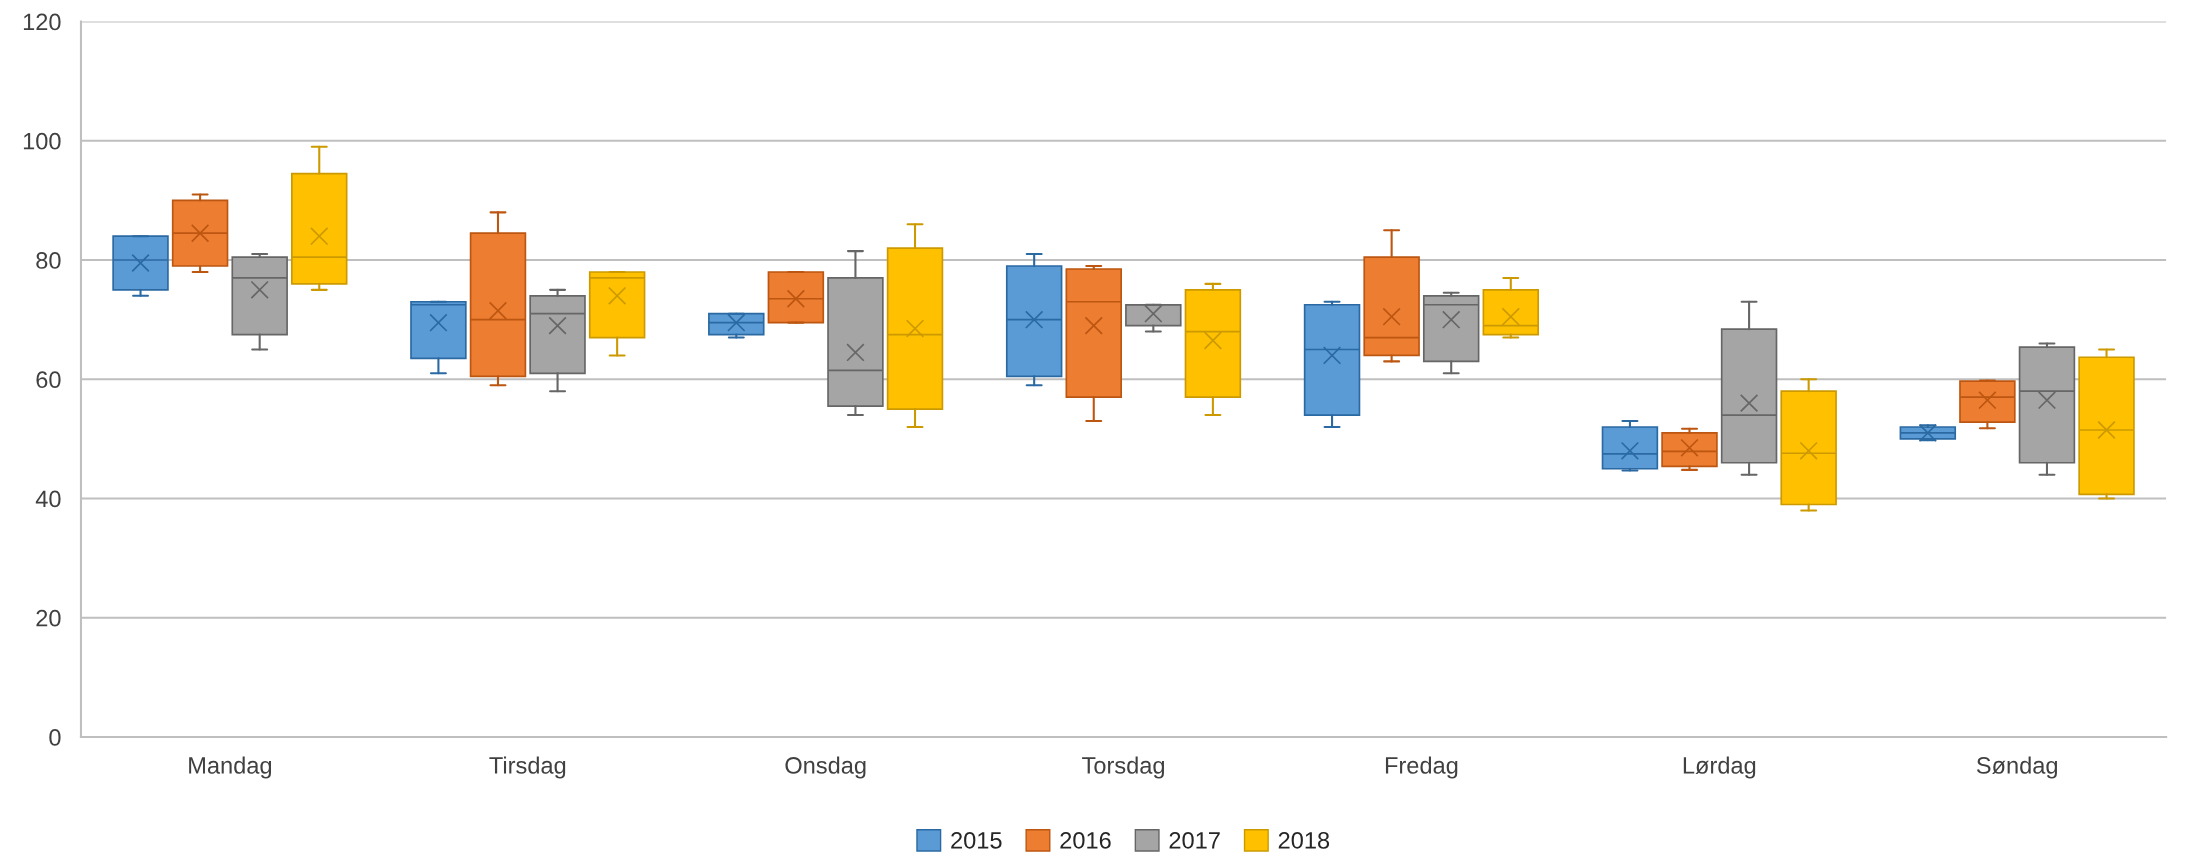 The height and width of the screenshot is (862, 2188). I want to click on y-tick-label: 100, so click(42, 141).